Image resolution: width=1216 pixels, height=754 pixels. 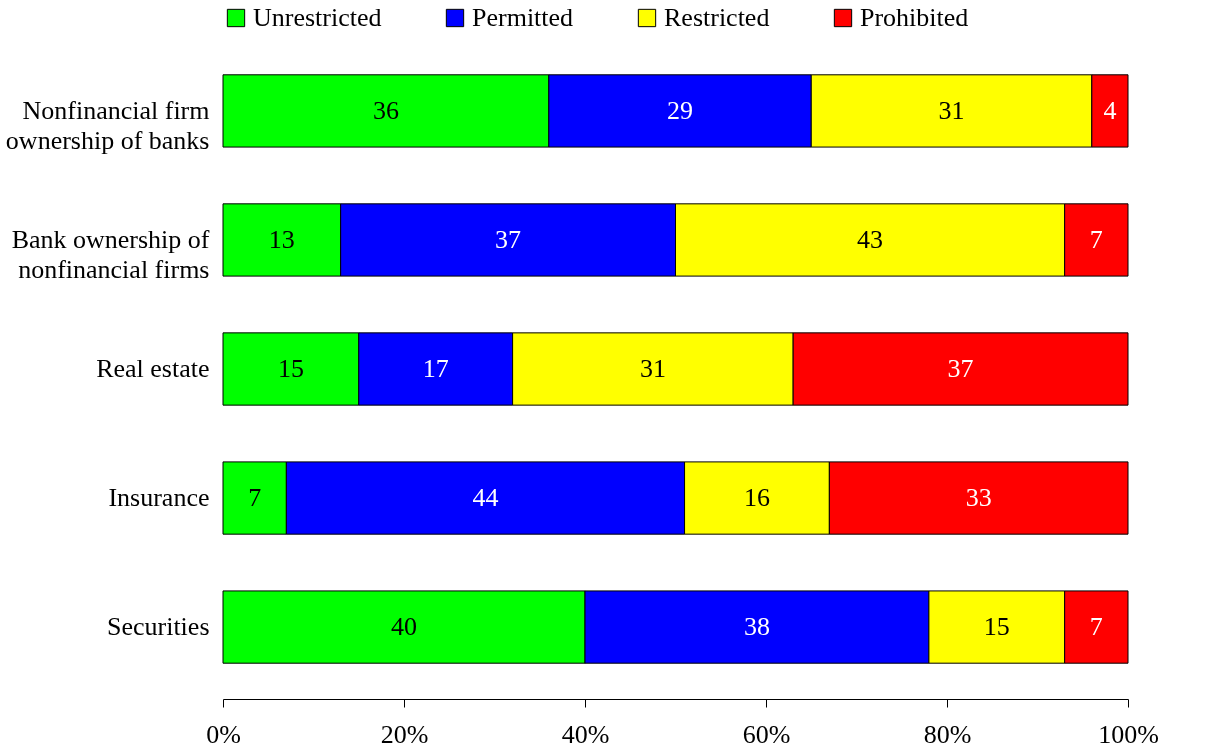 What do you see at coordinates (404, 627) in the screenshot?
I see `data-label: 40` at bounding box center [404, 627].